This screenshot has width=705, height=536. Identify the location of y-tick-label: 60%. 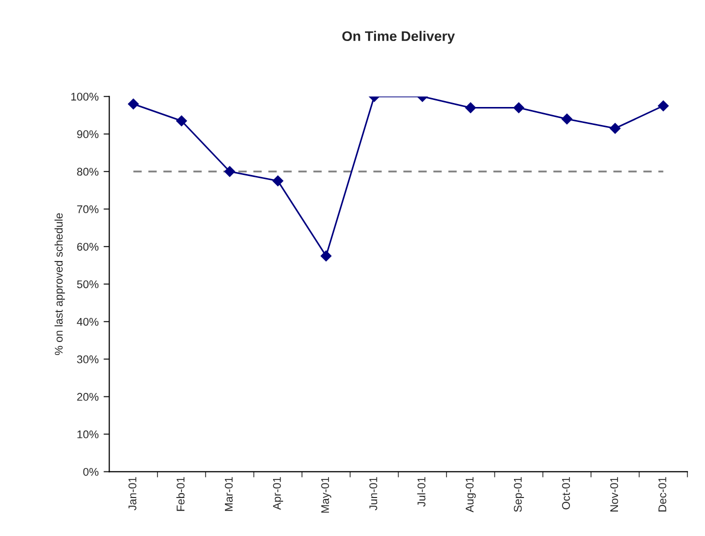
(87, 246).